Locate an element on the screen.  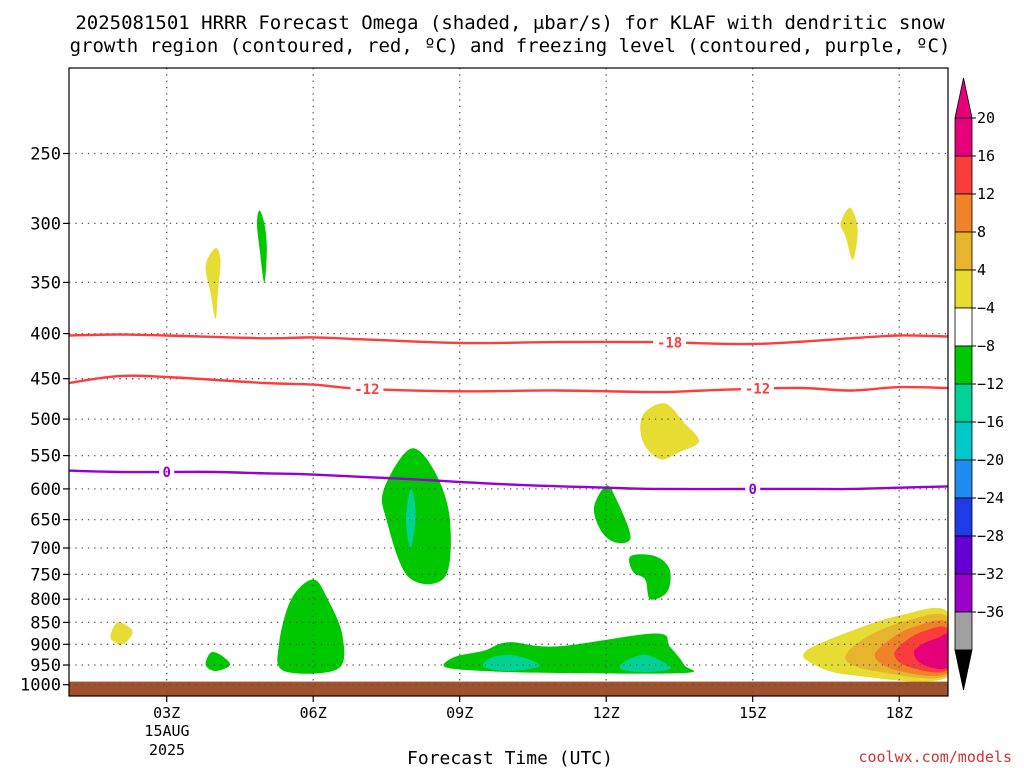
colorbar-label-12: −32 is located at coordinates (990, 574).